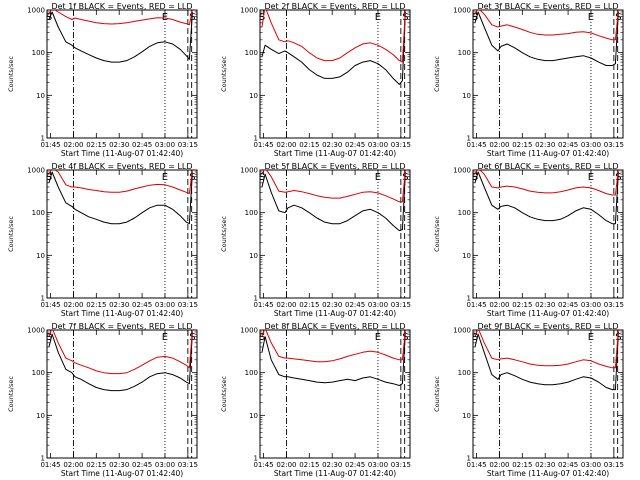  I want to click on panel-title: Det 1f BLACK = Events, RED = LLD, so click(121, 6).